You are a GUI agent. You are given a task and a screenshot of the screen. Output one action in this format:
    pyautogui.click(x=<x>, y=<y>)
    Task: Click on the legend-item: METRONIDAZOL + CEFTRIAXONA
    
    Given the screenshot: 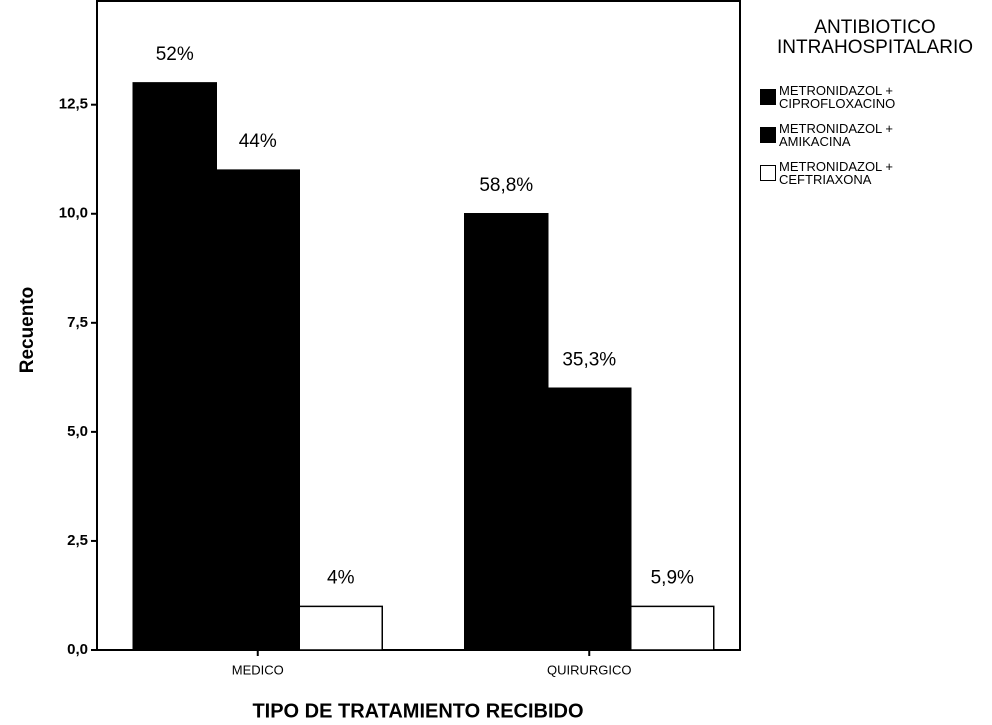 What is the action you would take?
    pyautogui.click(x=845, y=173)
    